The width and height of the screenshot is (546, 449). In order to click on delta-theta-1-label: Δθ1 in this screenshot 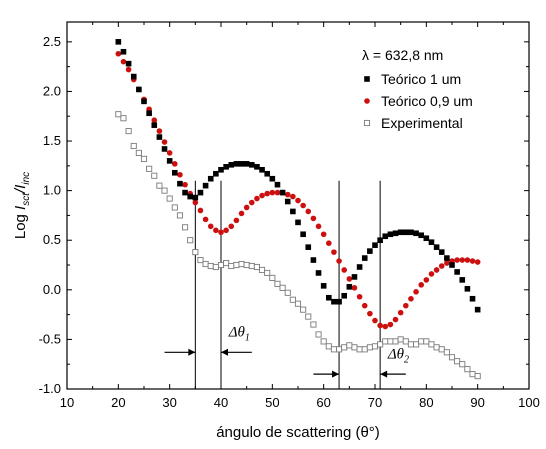, I will do `click(239, 333)`.